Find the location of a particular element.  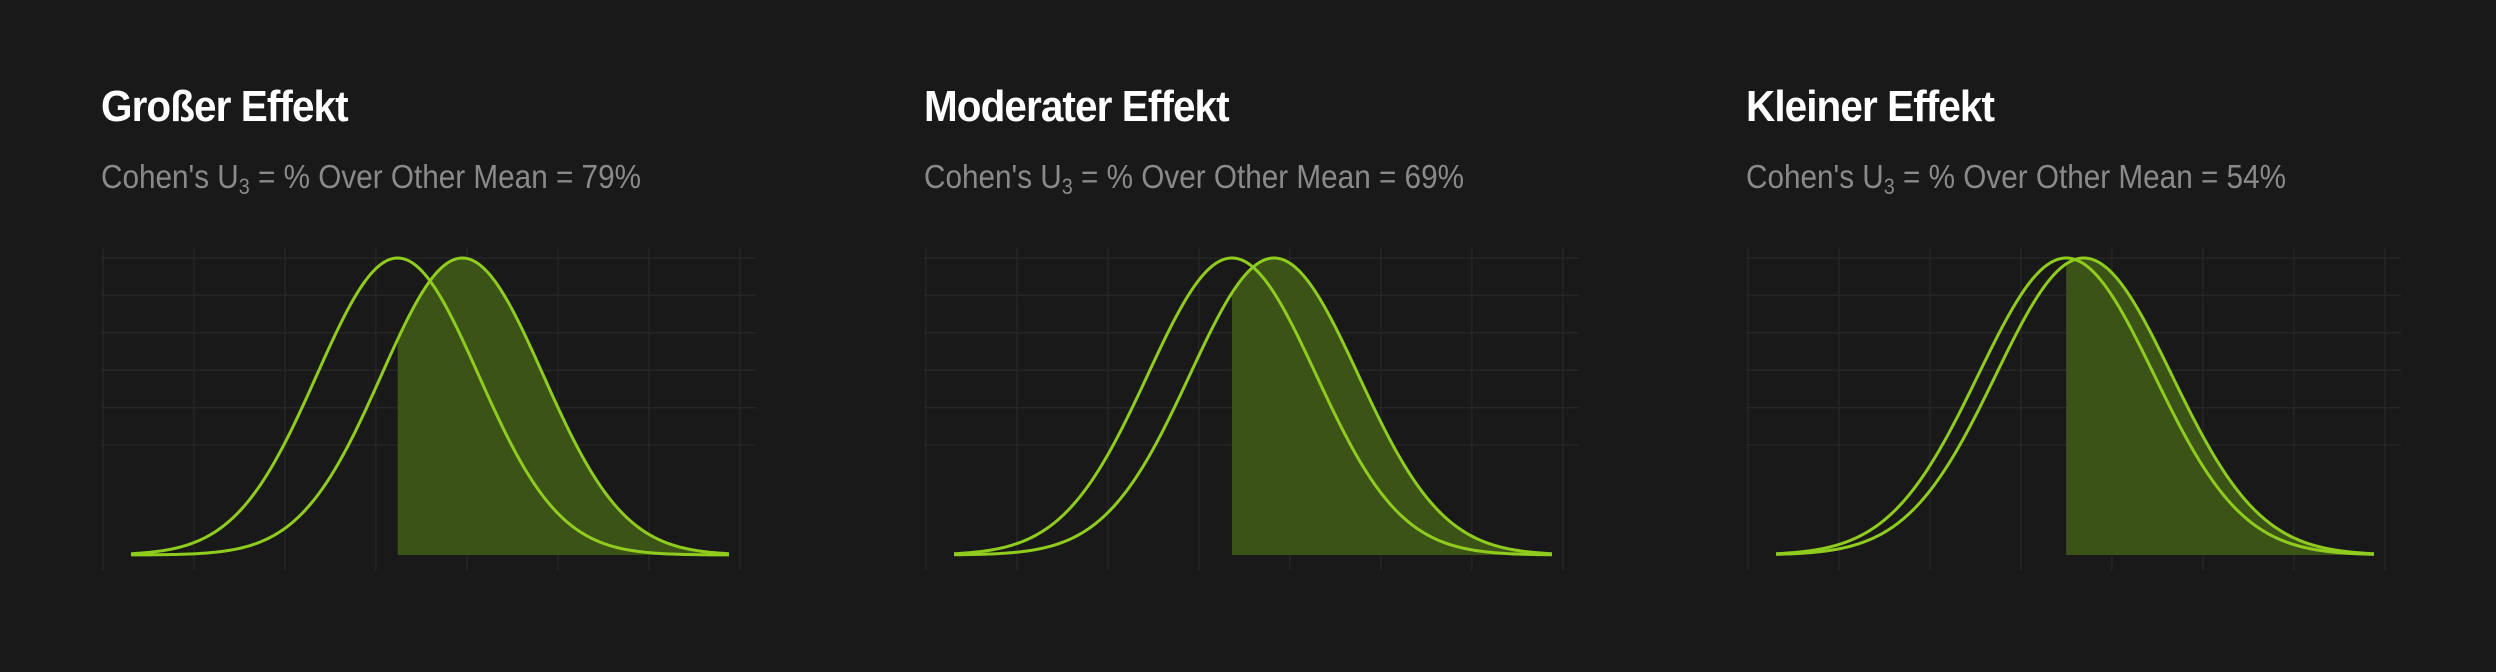

panel-subtitle: Cohen's U3 = % Over Other Mean = 54% is located at coordinates (2016, 179).